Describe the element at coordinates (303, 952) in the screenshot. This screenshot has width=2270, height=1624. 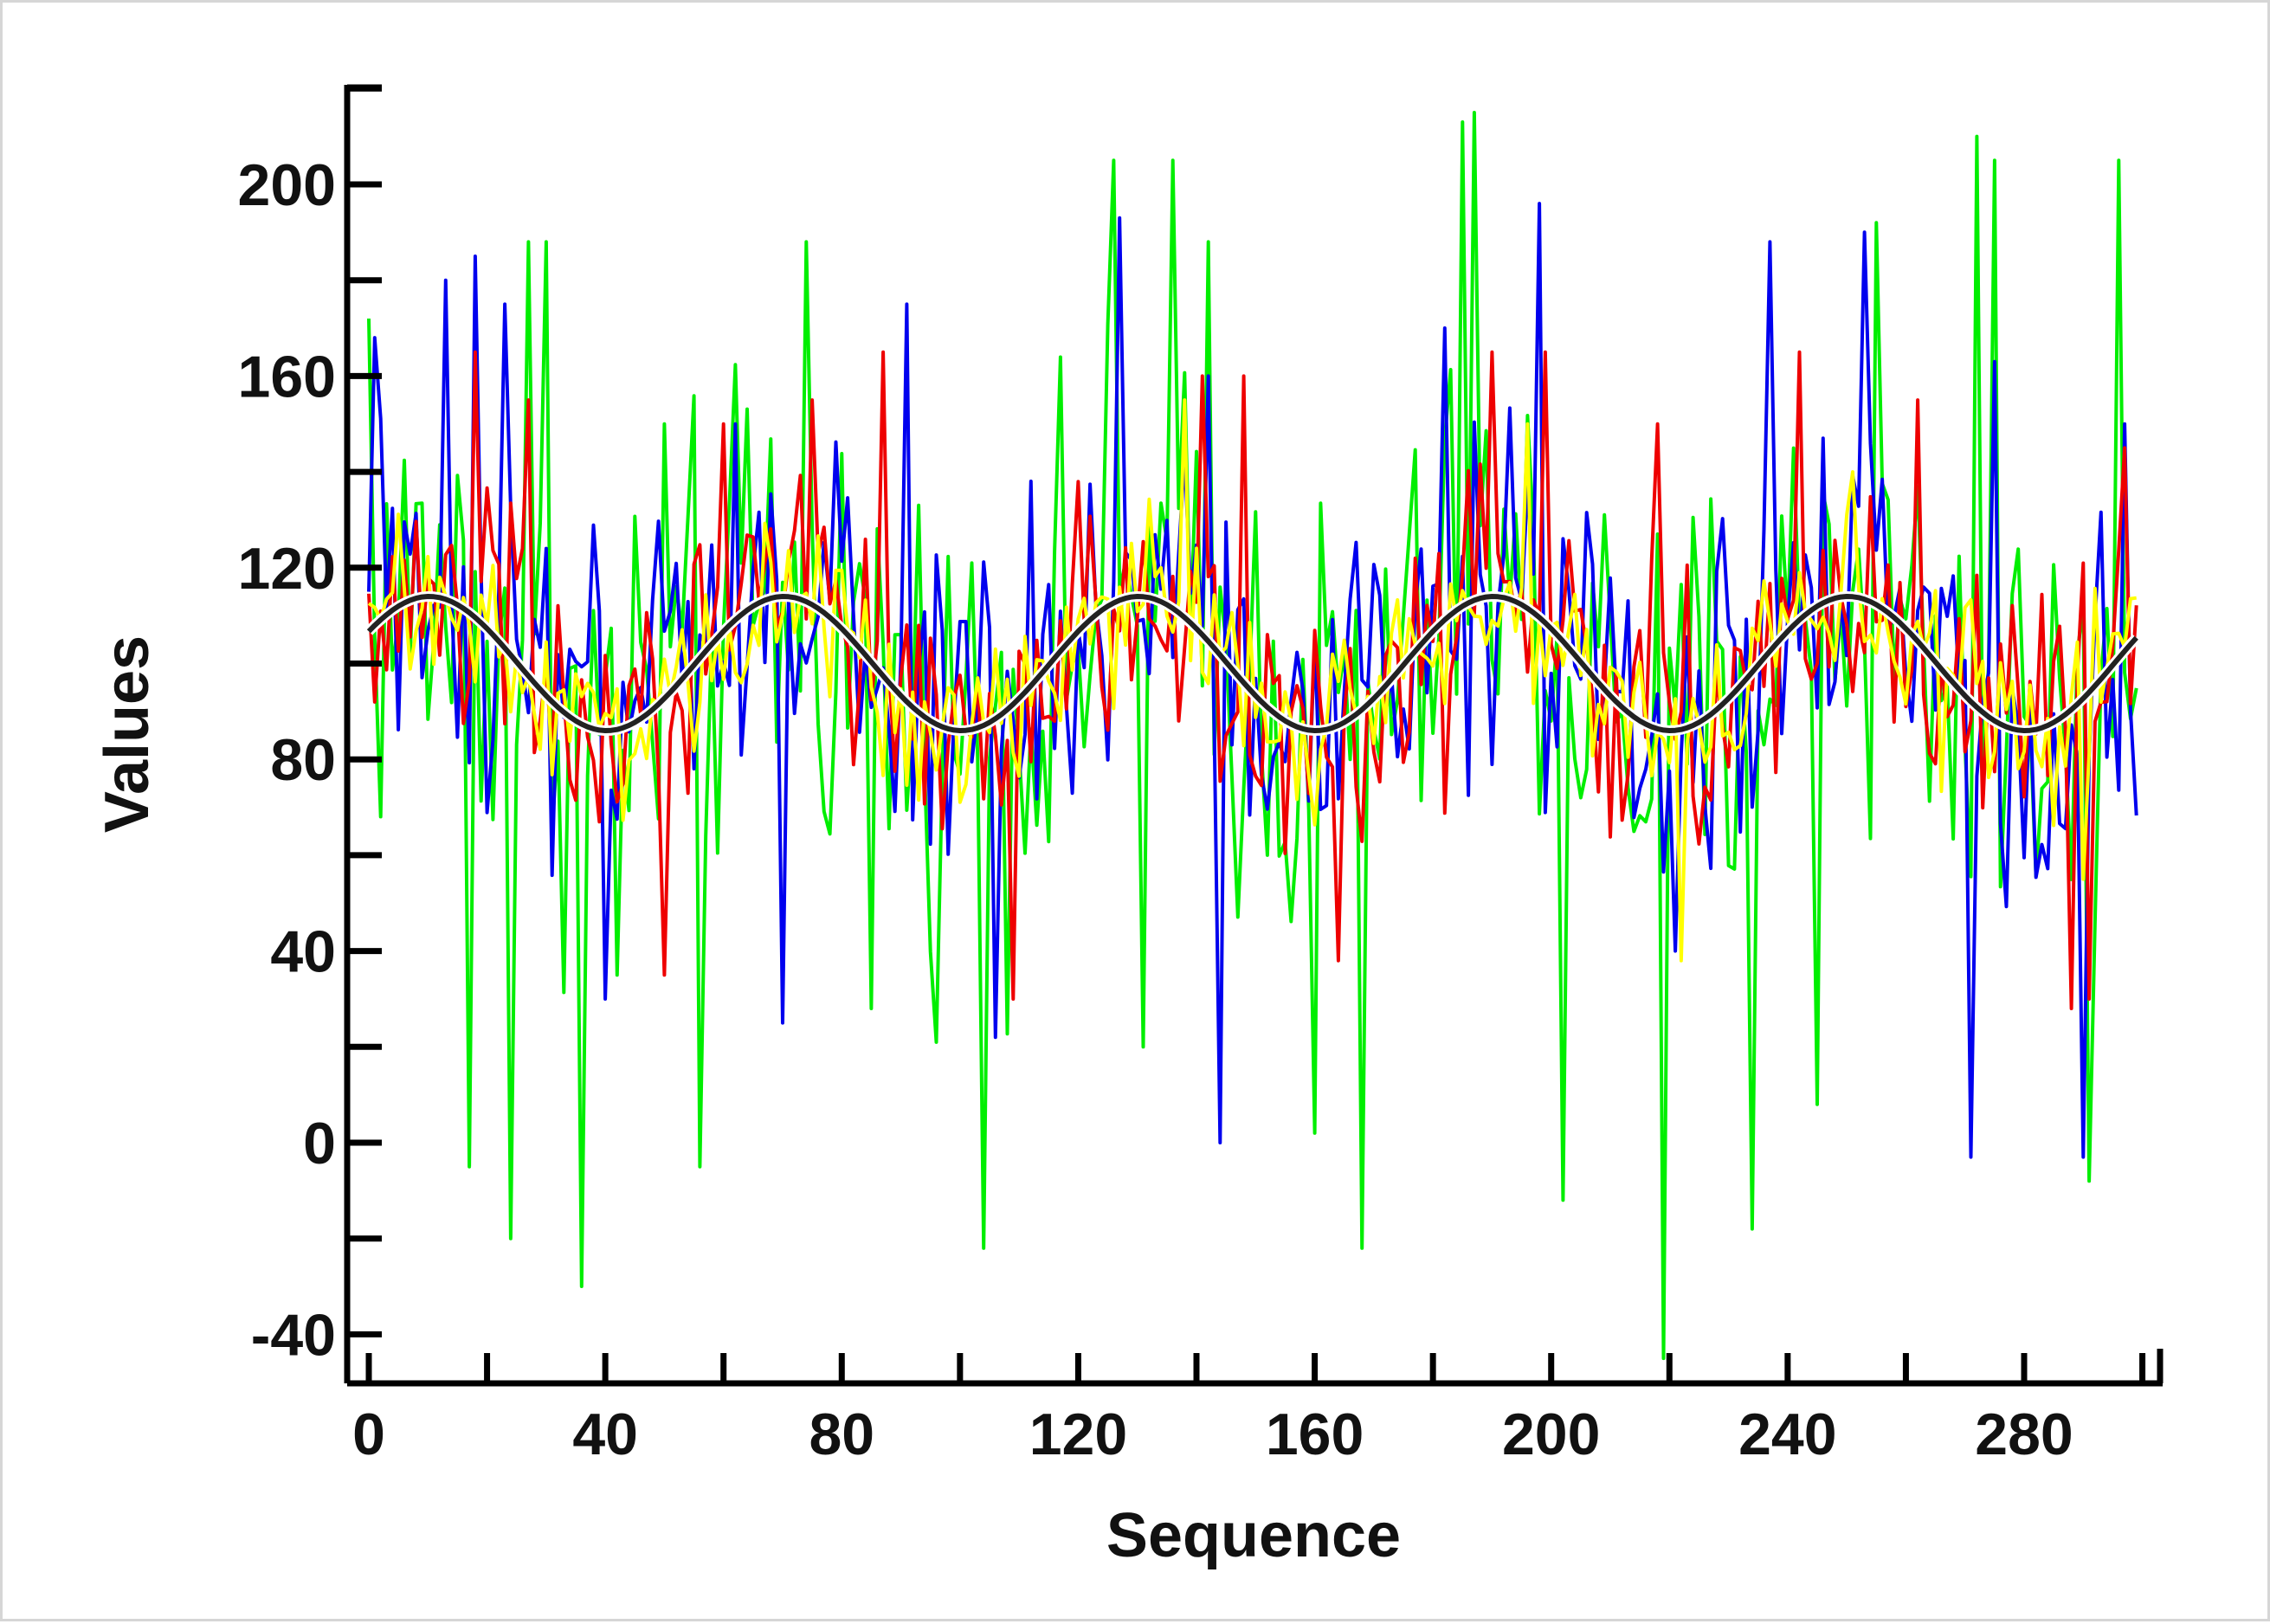
I see `y-tick-label: 40` at that location.